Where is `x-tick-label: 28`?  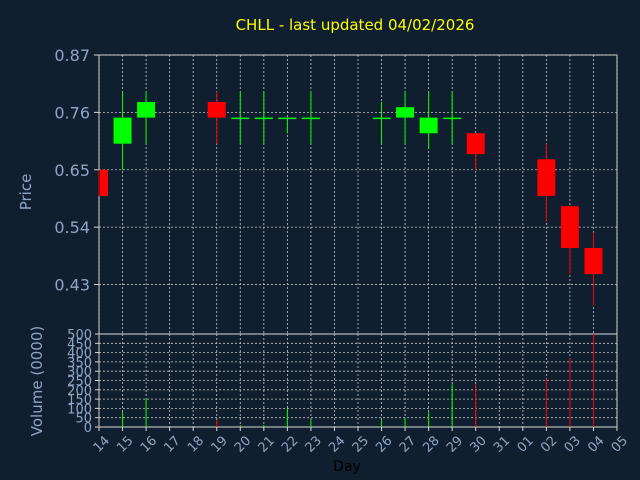
x-tick-label: 28 is located at coordinates (431, 444).